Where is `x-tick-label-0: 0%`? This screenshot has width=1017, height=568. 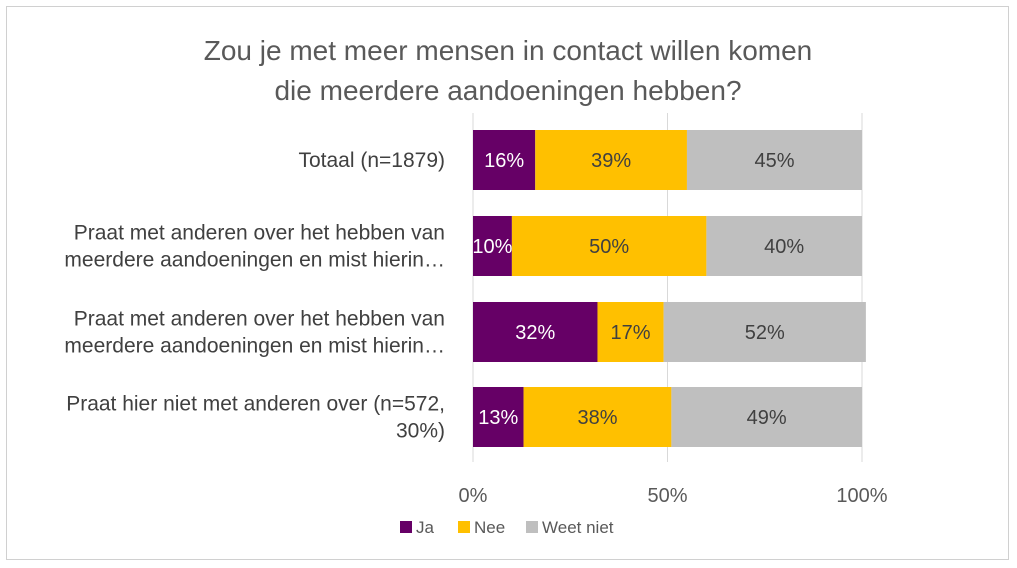 x-tick-label-0: 0% is located at coordinates (473, 496).